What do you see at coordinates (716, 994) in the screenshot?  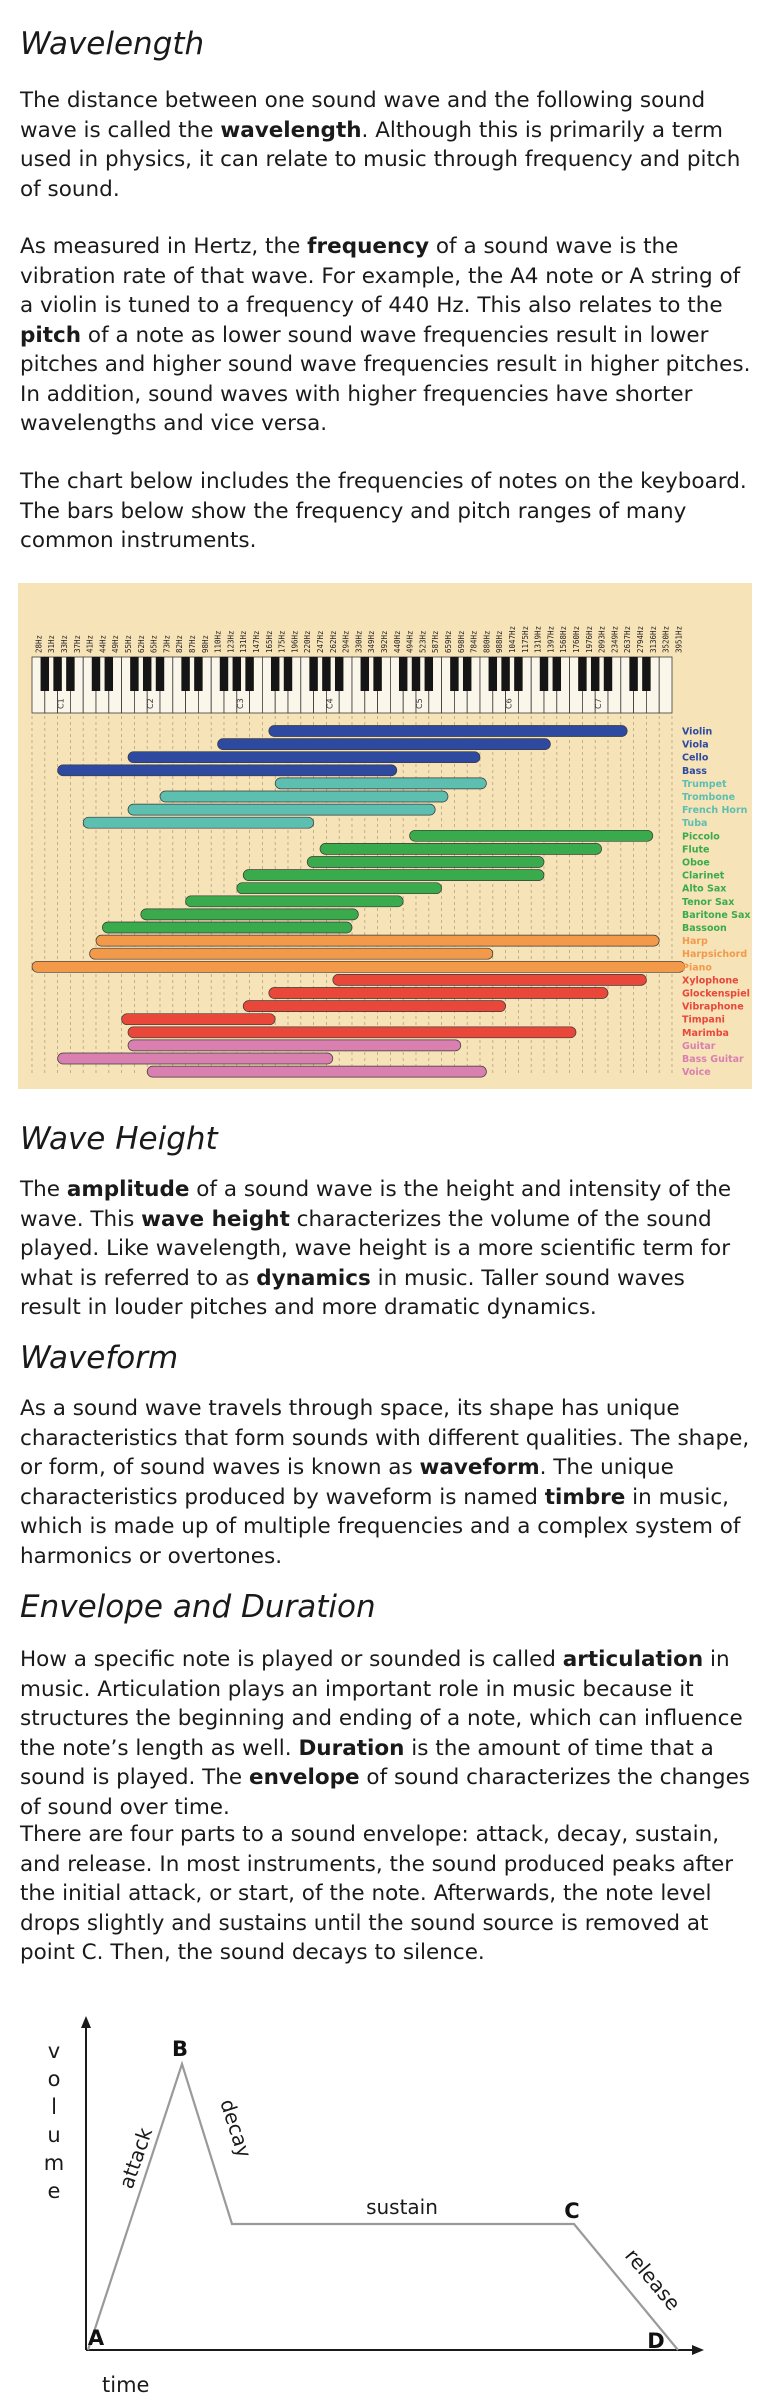 I see `instrument-label: Glockenspiel` at bounding box center [716, 994].